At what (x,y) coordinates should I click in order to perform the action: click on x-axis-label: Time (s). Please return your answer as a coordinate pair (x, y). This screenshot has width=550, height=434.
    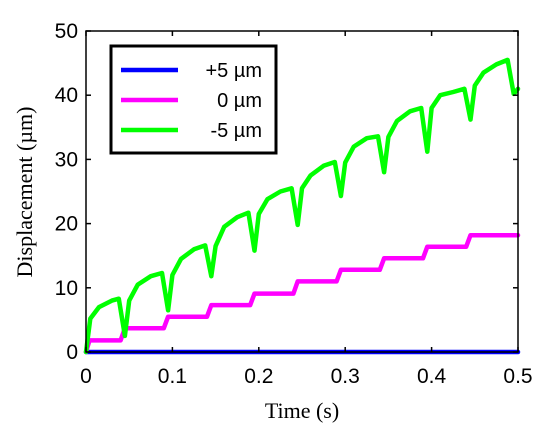
    Looking at the image, I should click on (302, 410).